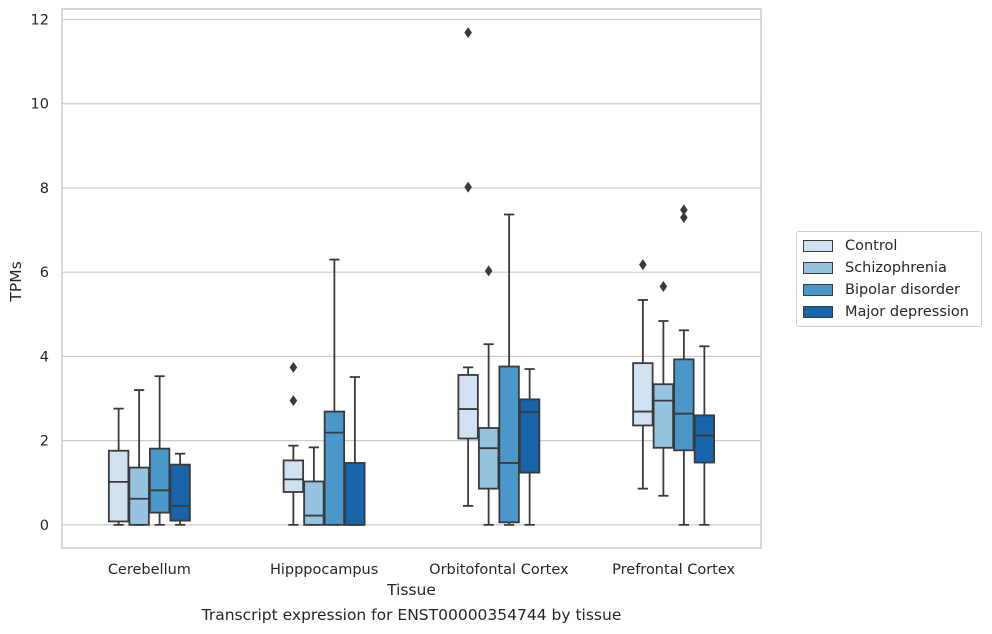 The height and width of the screenshot is (634, 992). I want to click on box-major-depression-prefrontal-cortex, so click(704, 435).